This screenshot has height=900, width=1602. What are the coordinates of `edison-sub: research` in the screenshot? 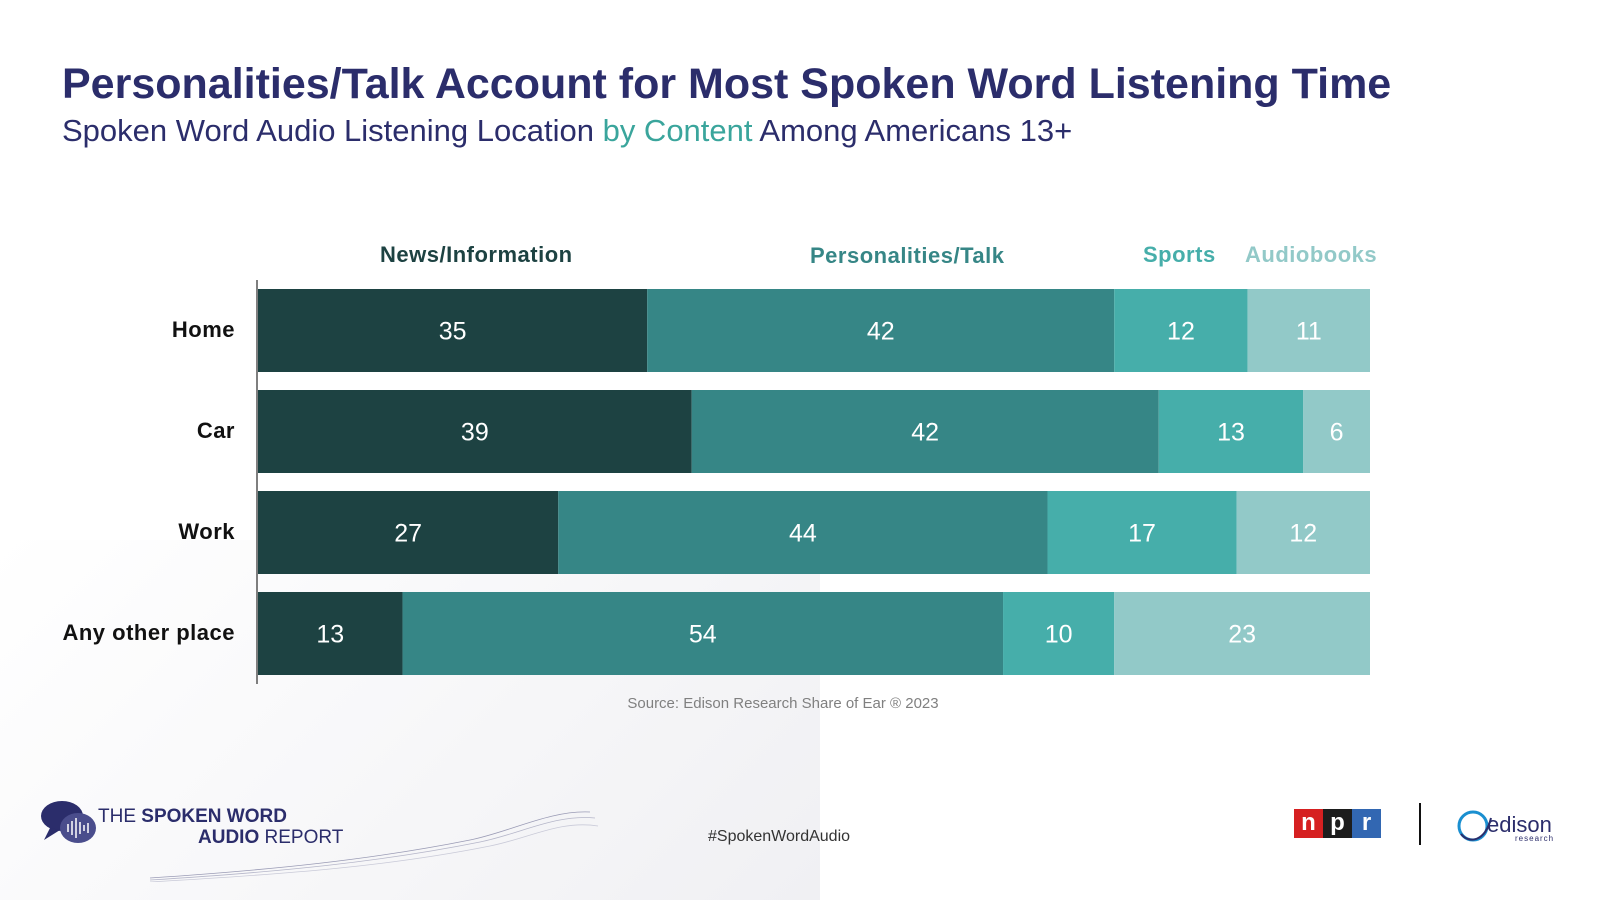 It's located at (1535, 838).